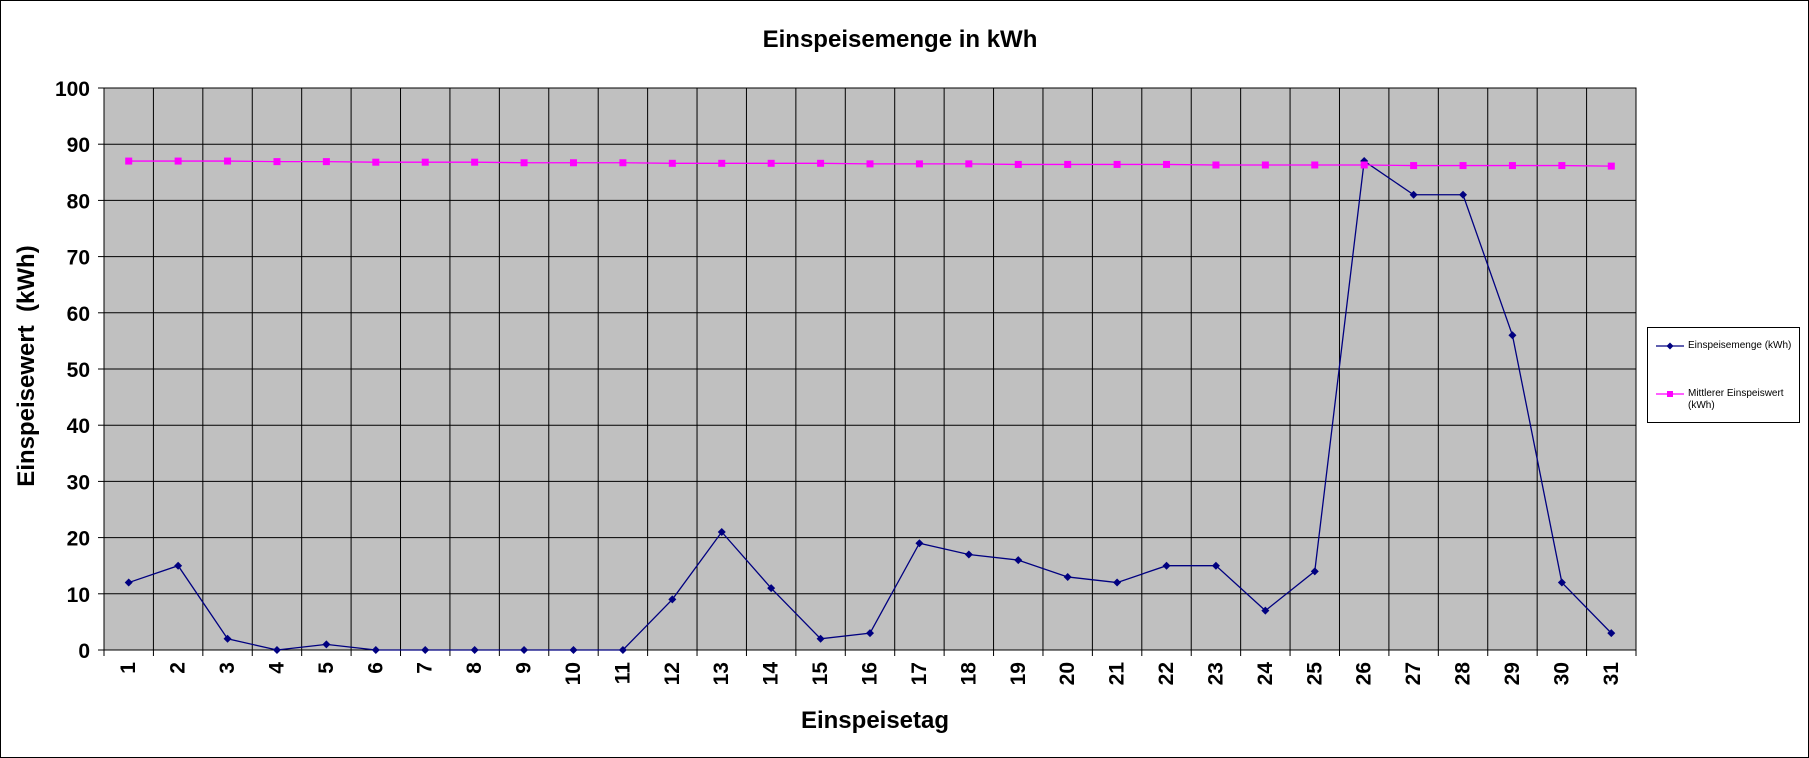  Describe the element at coordinates (78, 145) in the screenshot. I see `y-tick-label: 90` at that location.